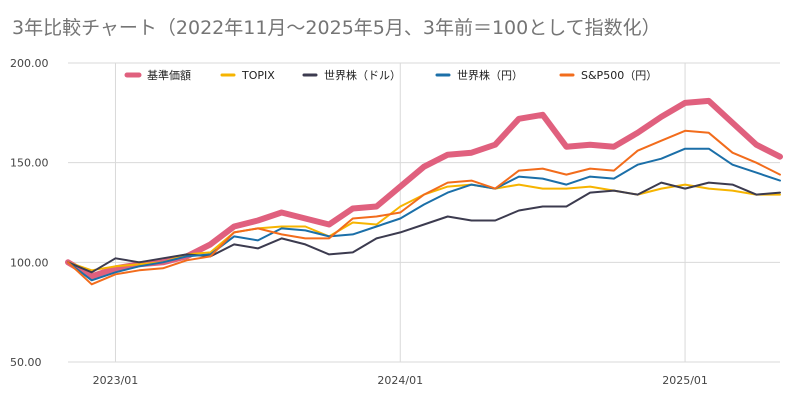 The height and width of the screenshot is (403, 800). Describe the element at coordinates (400, 380) in the screenshot. I see `x-tick-label: 2024/01` at that location.